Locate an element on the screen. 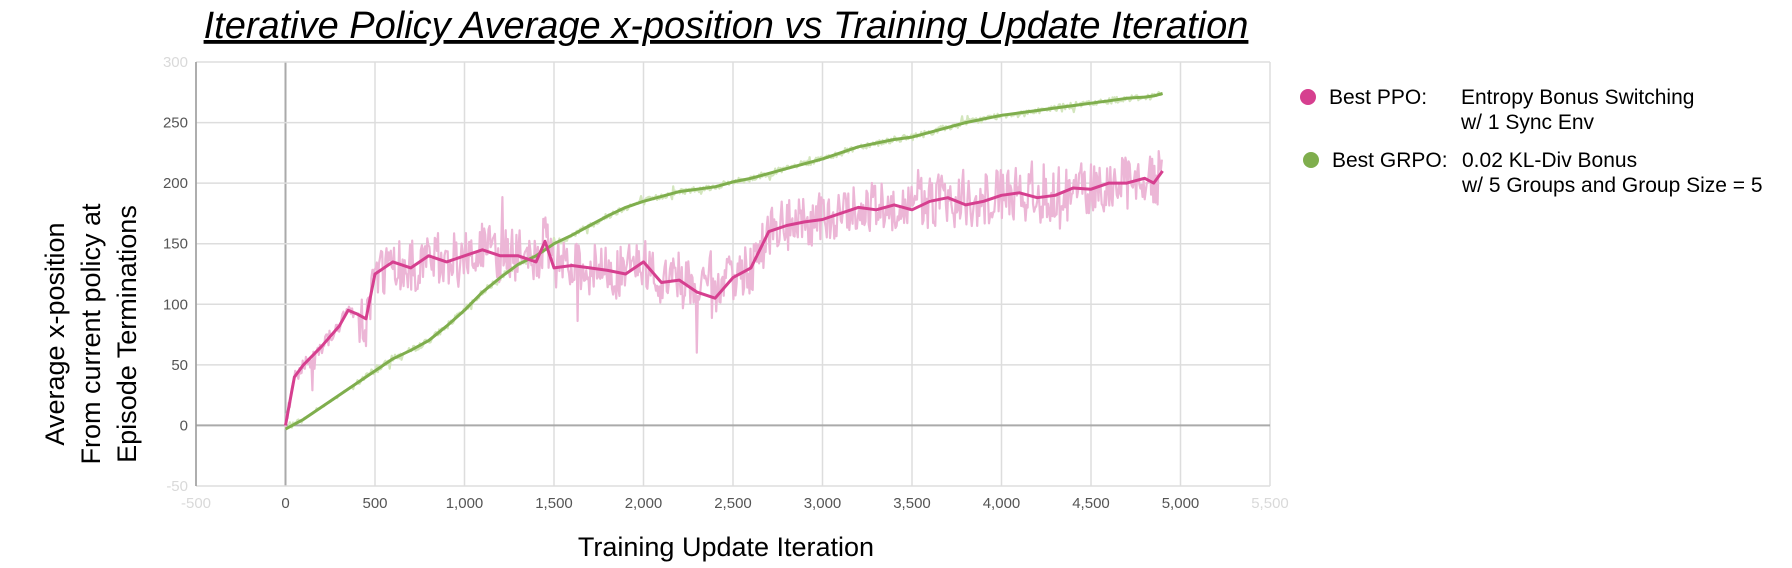  legend-description-grpo-line-1: 0.02 KL-Div Bonus is located at coordinates (1549, 160).